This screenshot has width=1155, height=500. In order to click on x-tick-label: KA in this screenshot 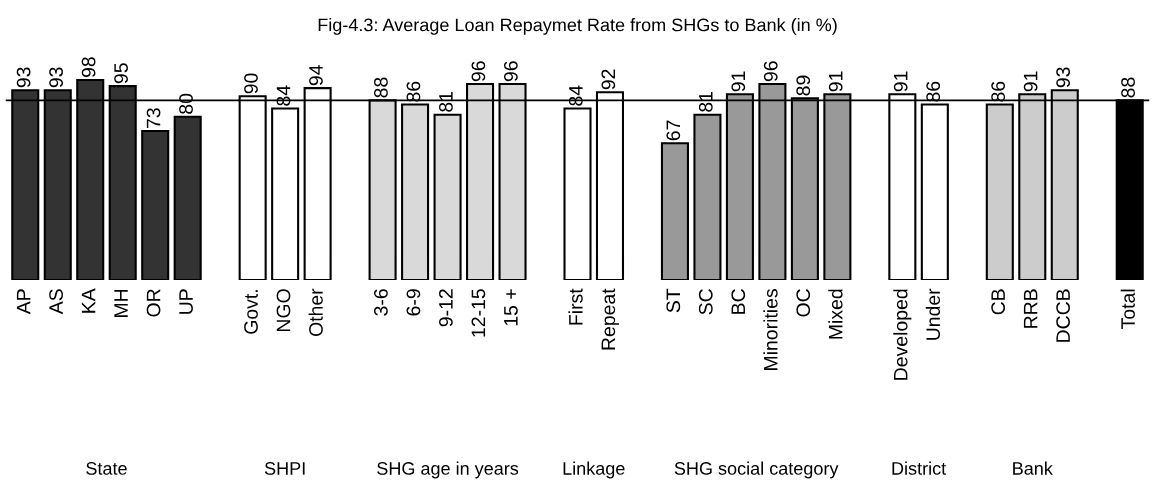, I will do `click(88, 300)`.